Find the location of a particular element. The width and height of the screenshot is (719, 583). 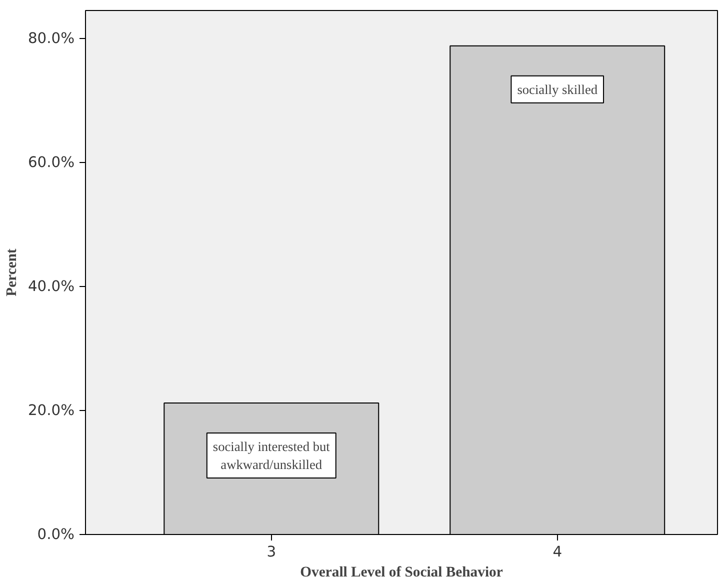

x-axis-title: Overall Level of Social Behavior is located at coordinates (402, 572).